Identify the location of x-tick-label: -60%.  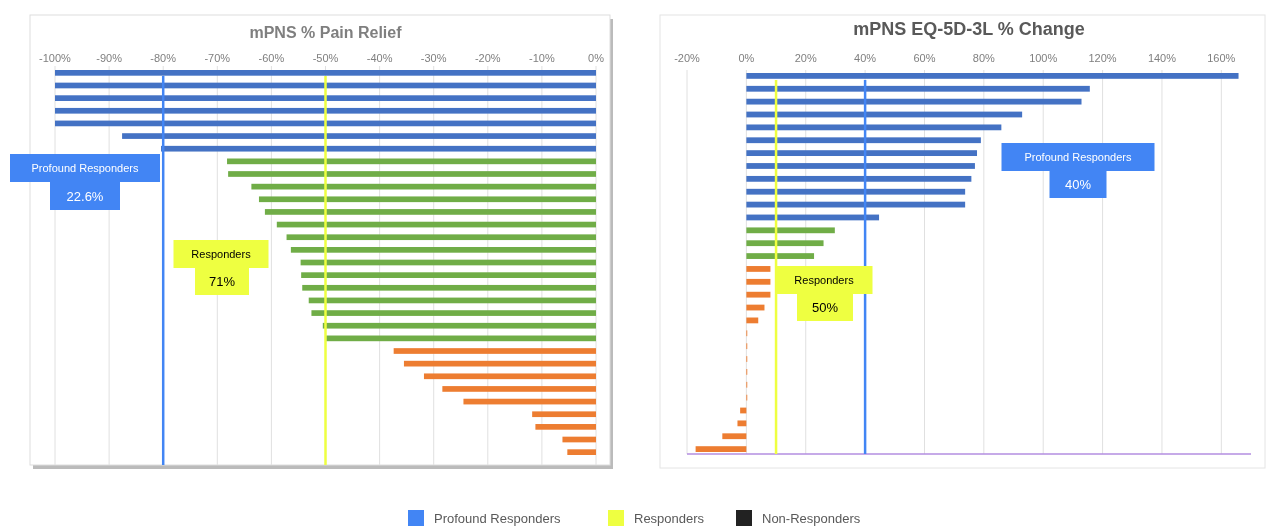
(271, 58).